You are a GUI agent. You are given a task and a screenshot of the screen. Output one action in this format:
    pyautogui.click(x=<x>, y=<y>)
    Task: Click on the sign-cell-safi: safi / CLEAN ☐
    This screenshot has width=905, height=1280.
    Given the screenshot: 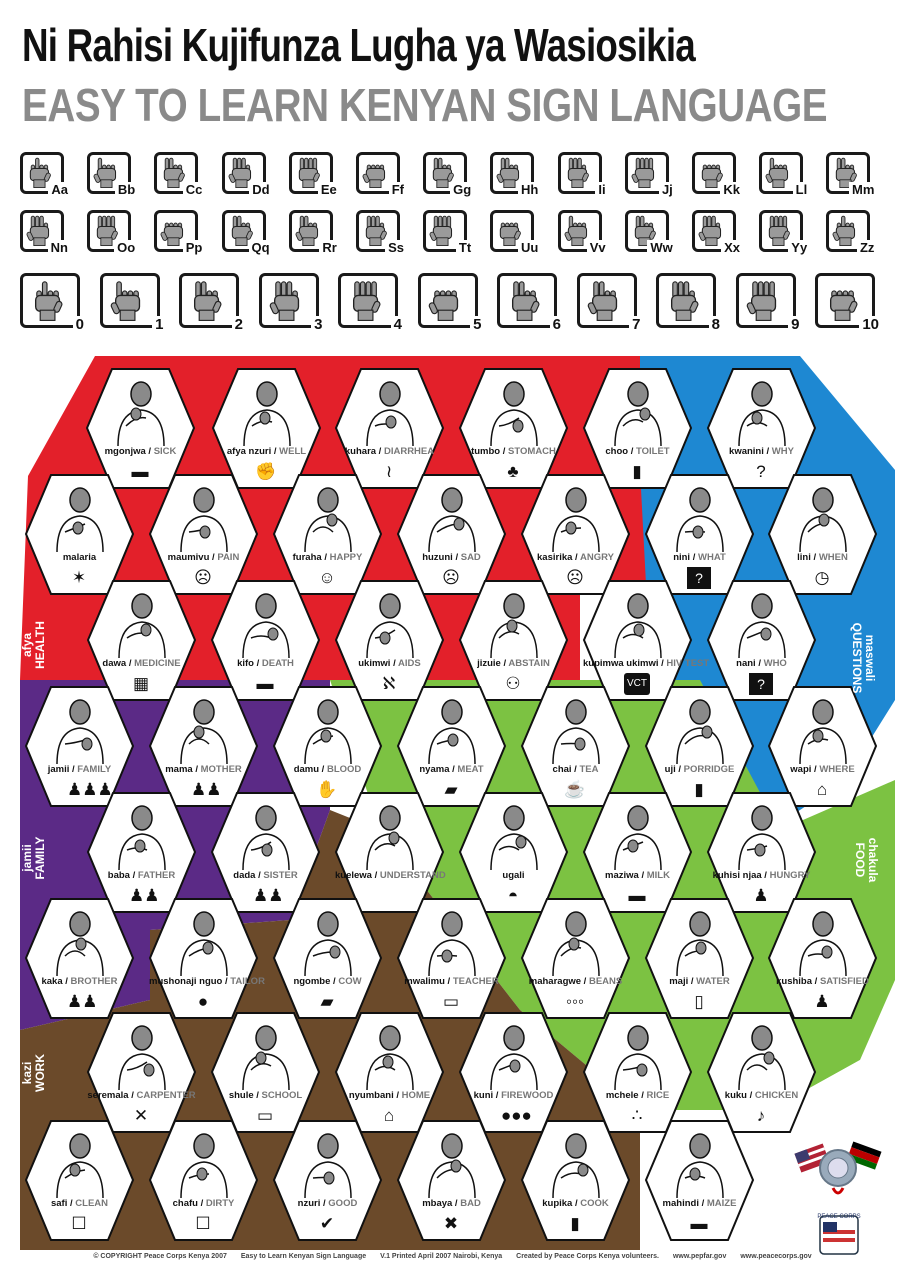 What is the action you would take?
    pyautogui.click(x=79, y=1180)
    